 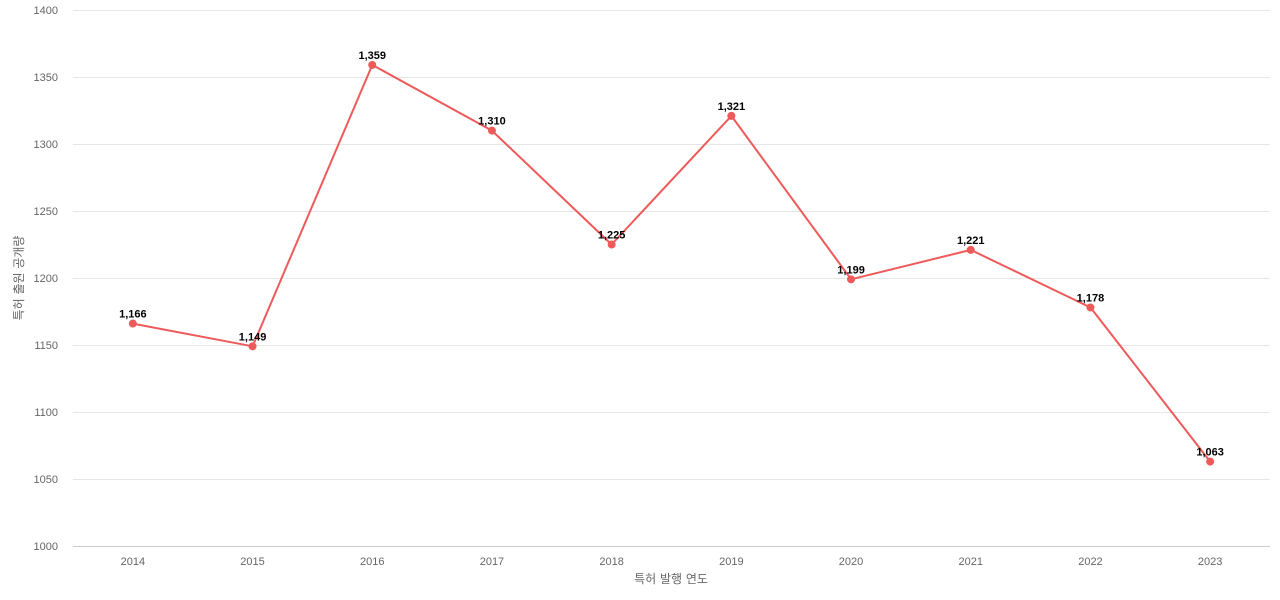 I want to click on x-axis-title: 특허 발행 연도, so click(x=671, y=578).